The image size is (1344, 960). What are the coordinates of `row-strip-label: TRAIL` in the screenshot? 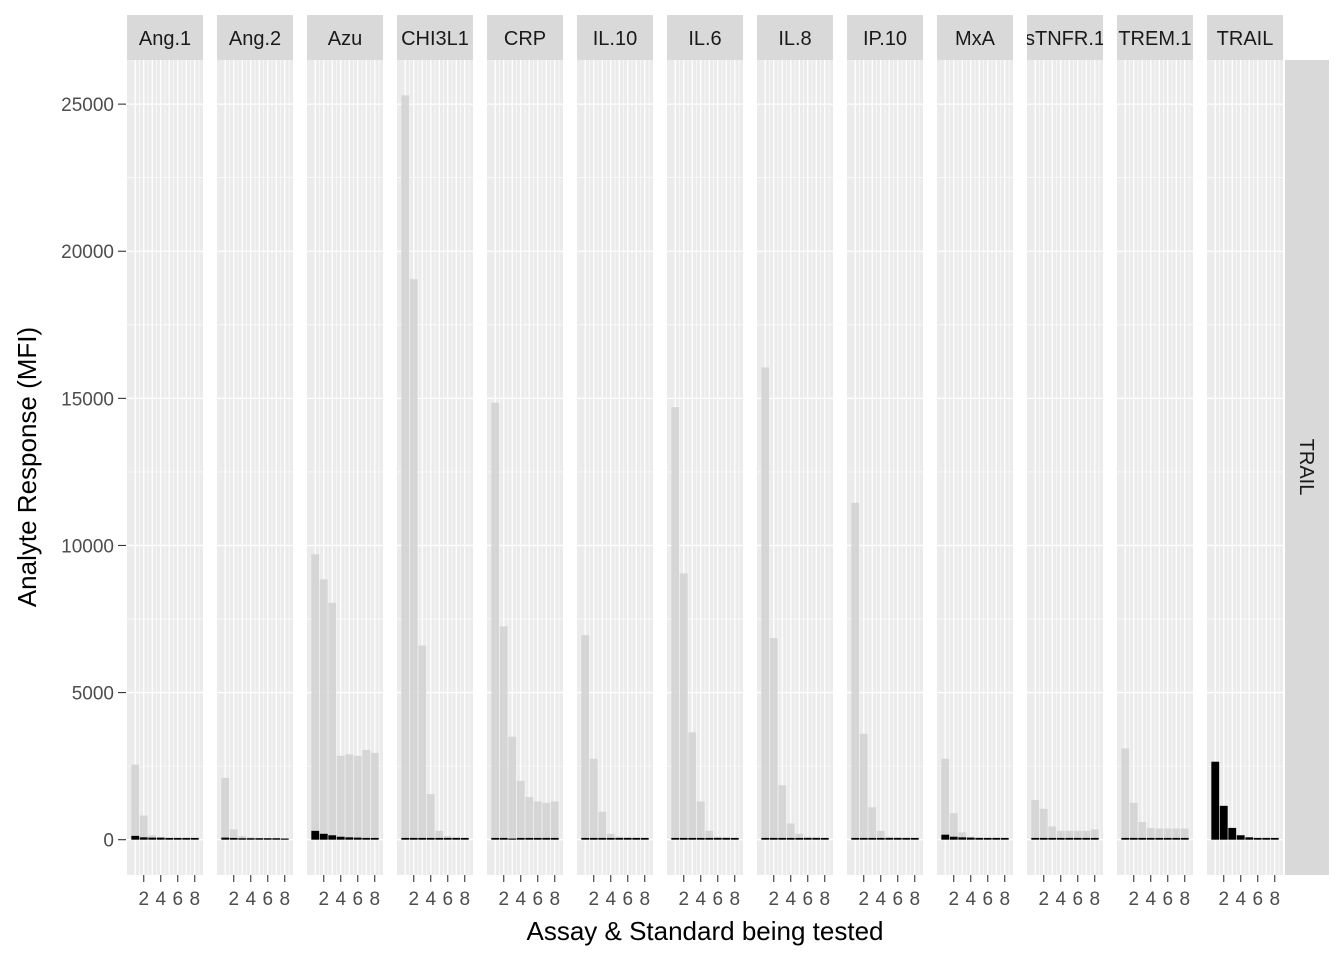 It's located at (1306, 467).